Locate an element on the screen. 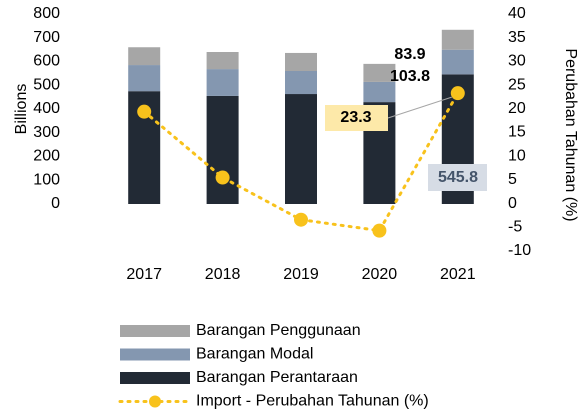  y2-tick-label: 5 is located at coordinates (512, 179).